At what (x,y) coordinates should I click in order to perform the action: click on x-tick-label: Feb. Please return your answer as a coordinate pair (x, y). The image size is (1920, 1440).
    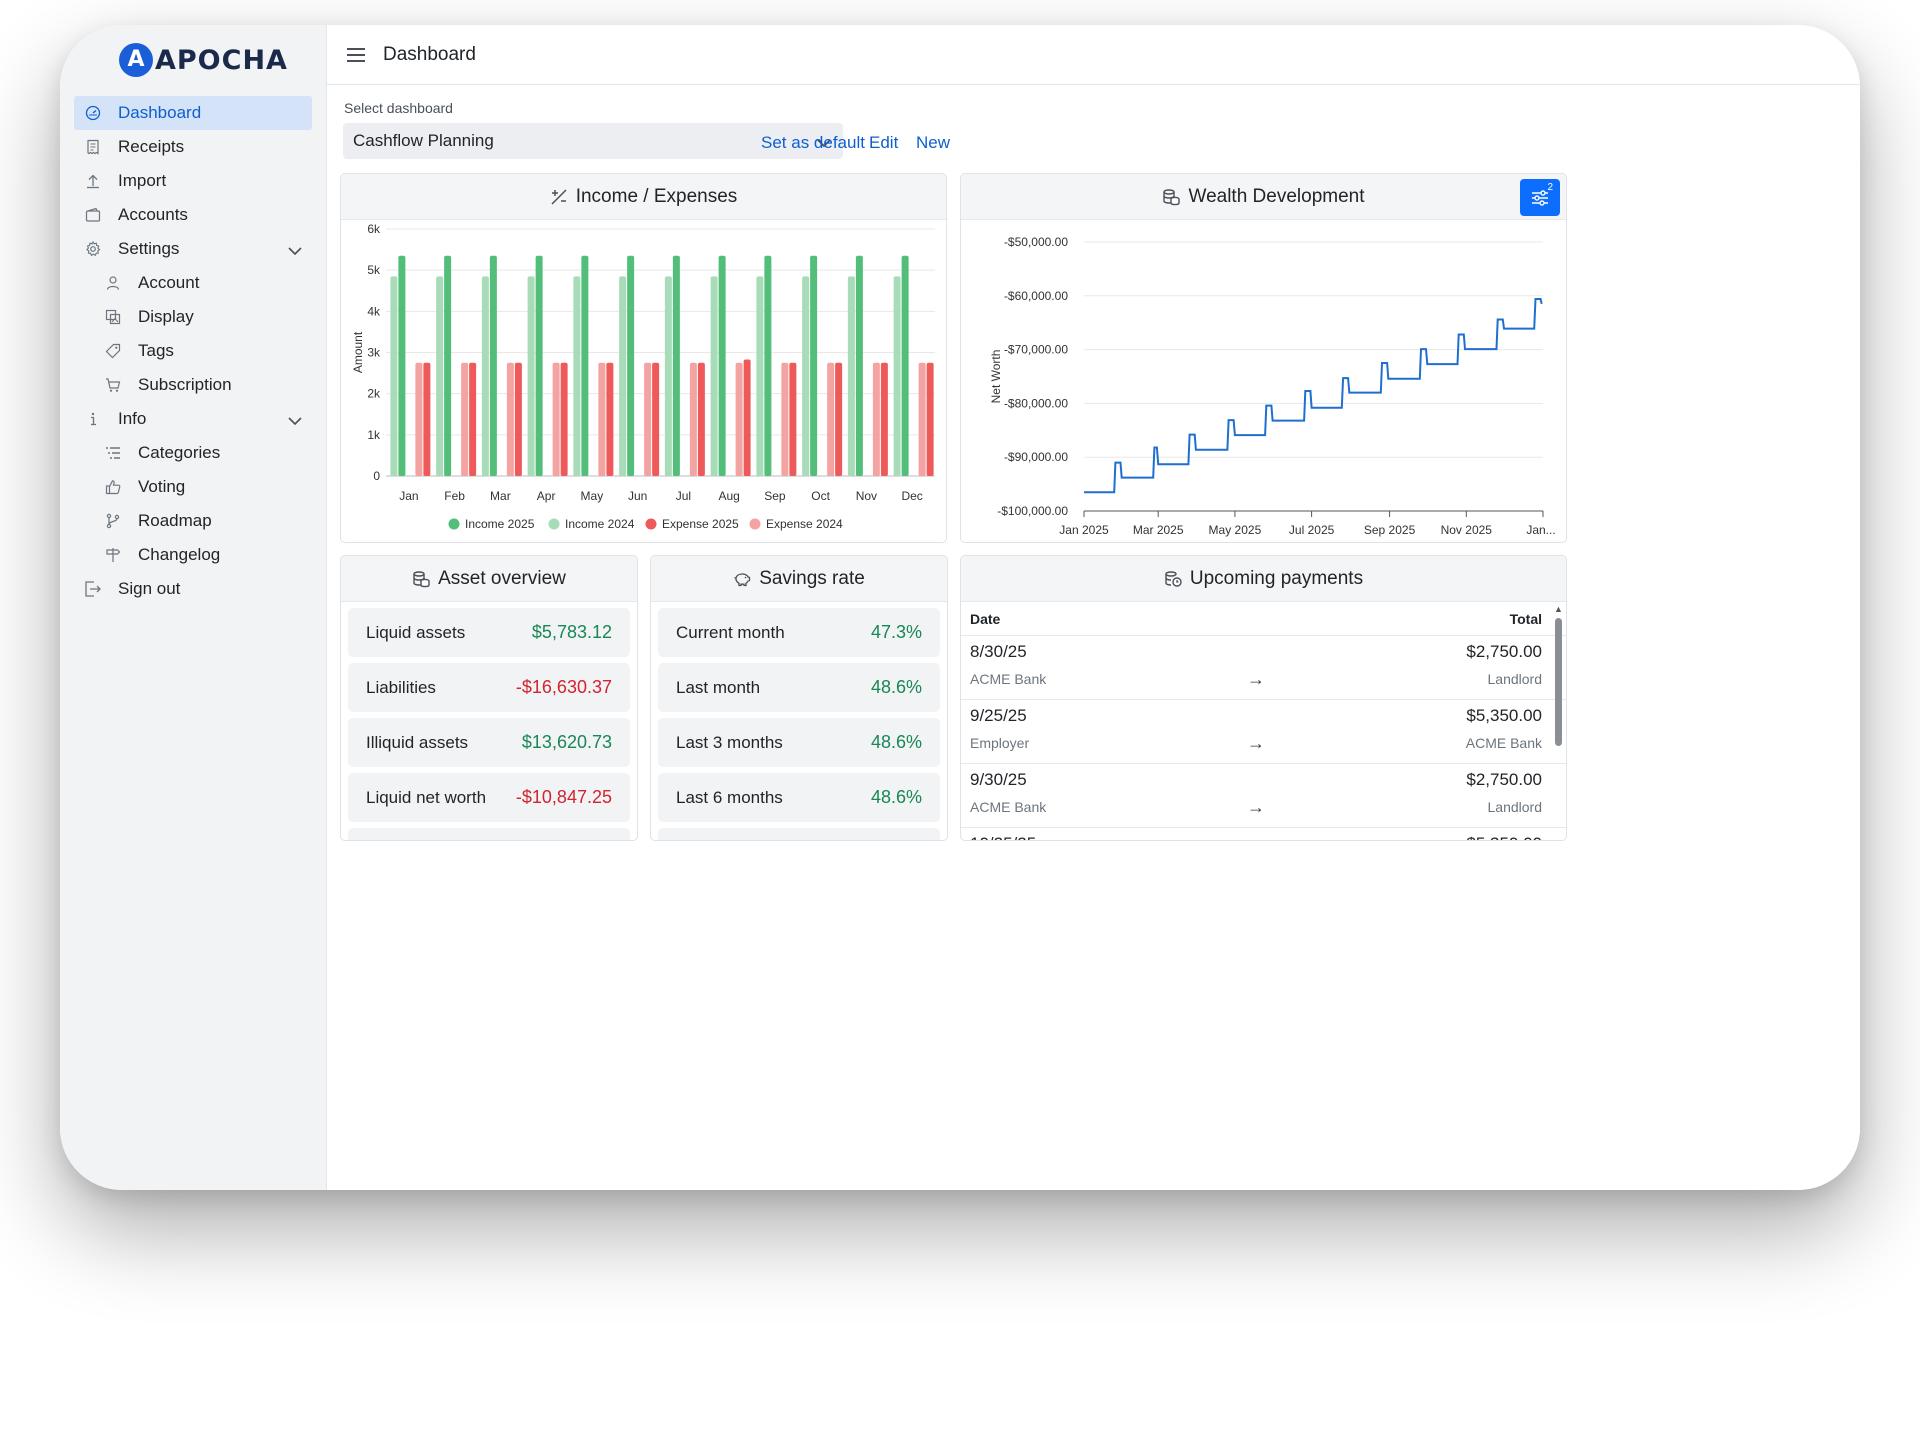
    Looking at the image, I should click on (454, 496).